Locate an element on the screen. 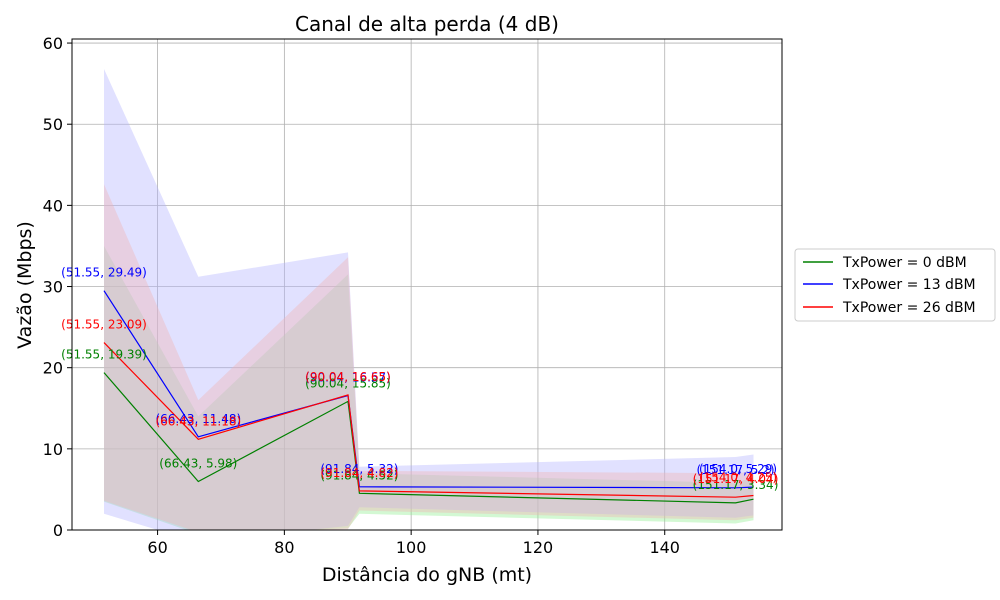 The image size is (1000, 600). y-axis: 0 10 20 30 40 50 60 is located at coordinates (57, 287).